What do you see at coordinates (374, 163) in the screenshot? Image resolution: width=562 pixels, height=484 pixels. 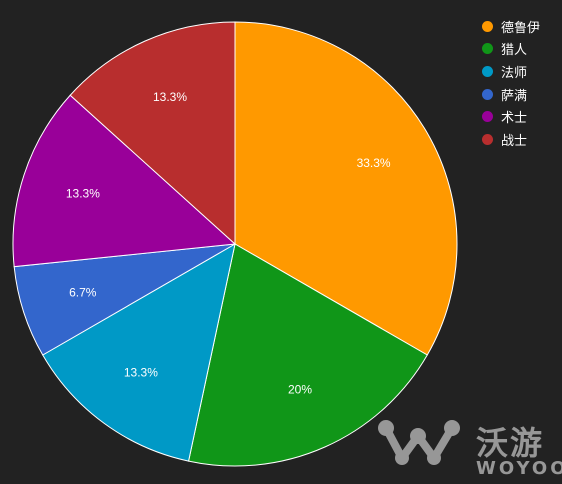 I see `slice-percent-label: 33.3%` at bounding box center [374, 163].